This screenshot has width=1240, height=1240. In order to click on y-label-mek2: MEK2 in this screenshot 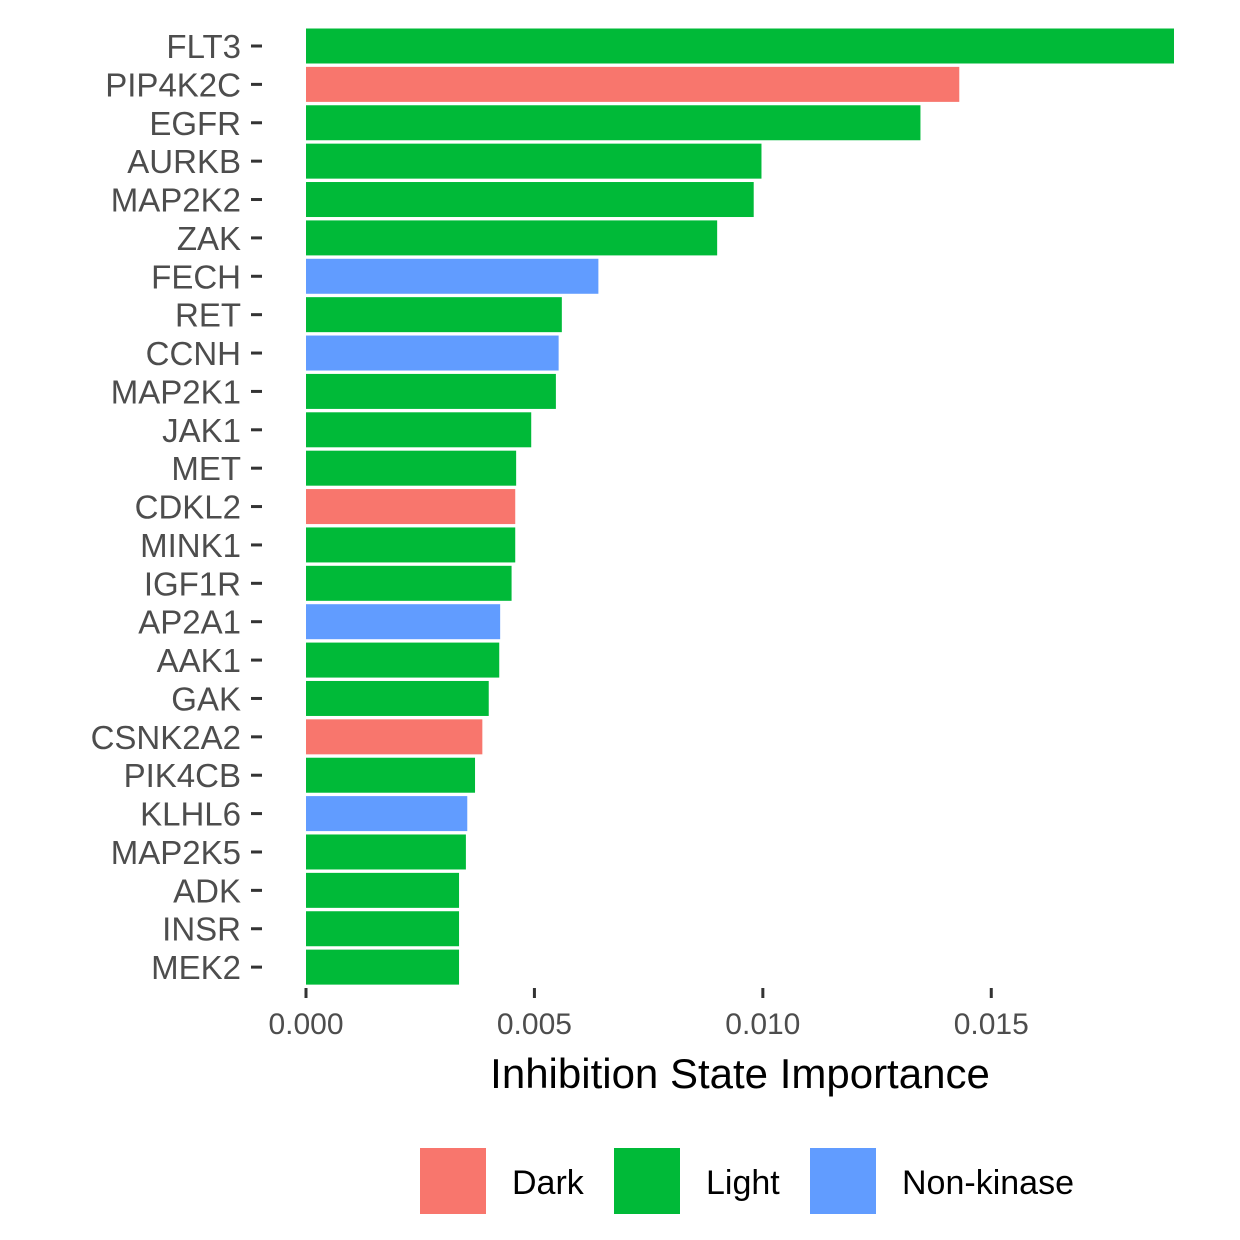, I will do `click(196, 967)`.